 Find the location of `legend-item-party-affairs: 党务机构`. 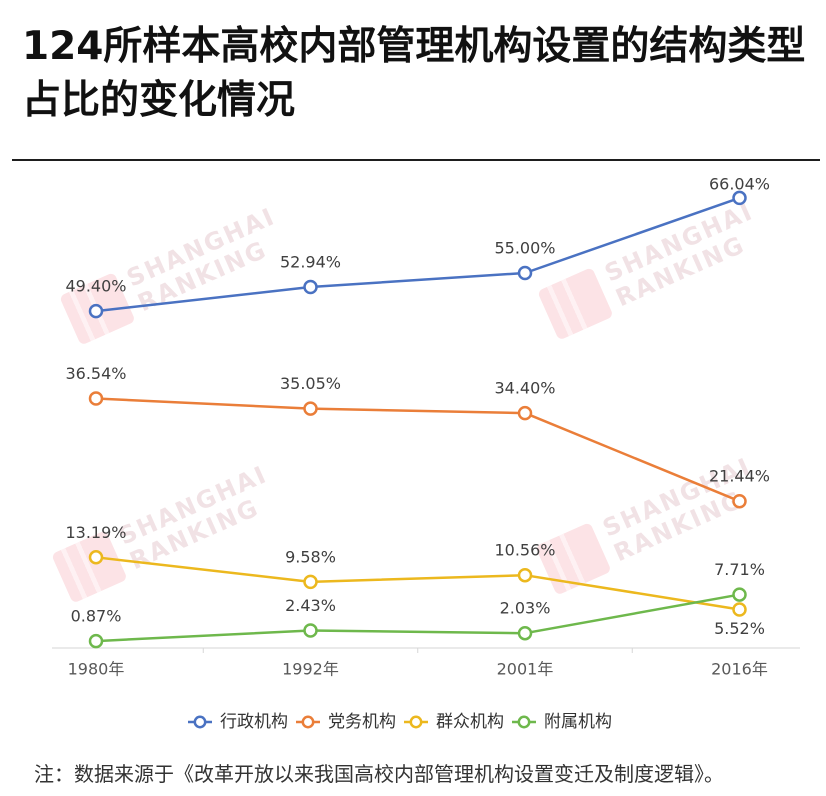

legend-item-party-affairs: 党务机构 is located at coordinates (346, 722).